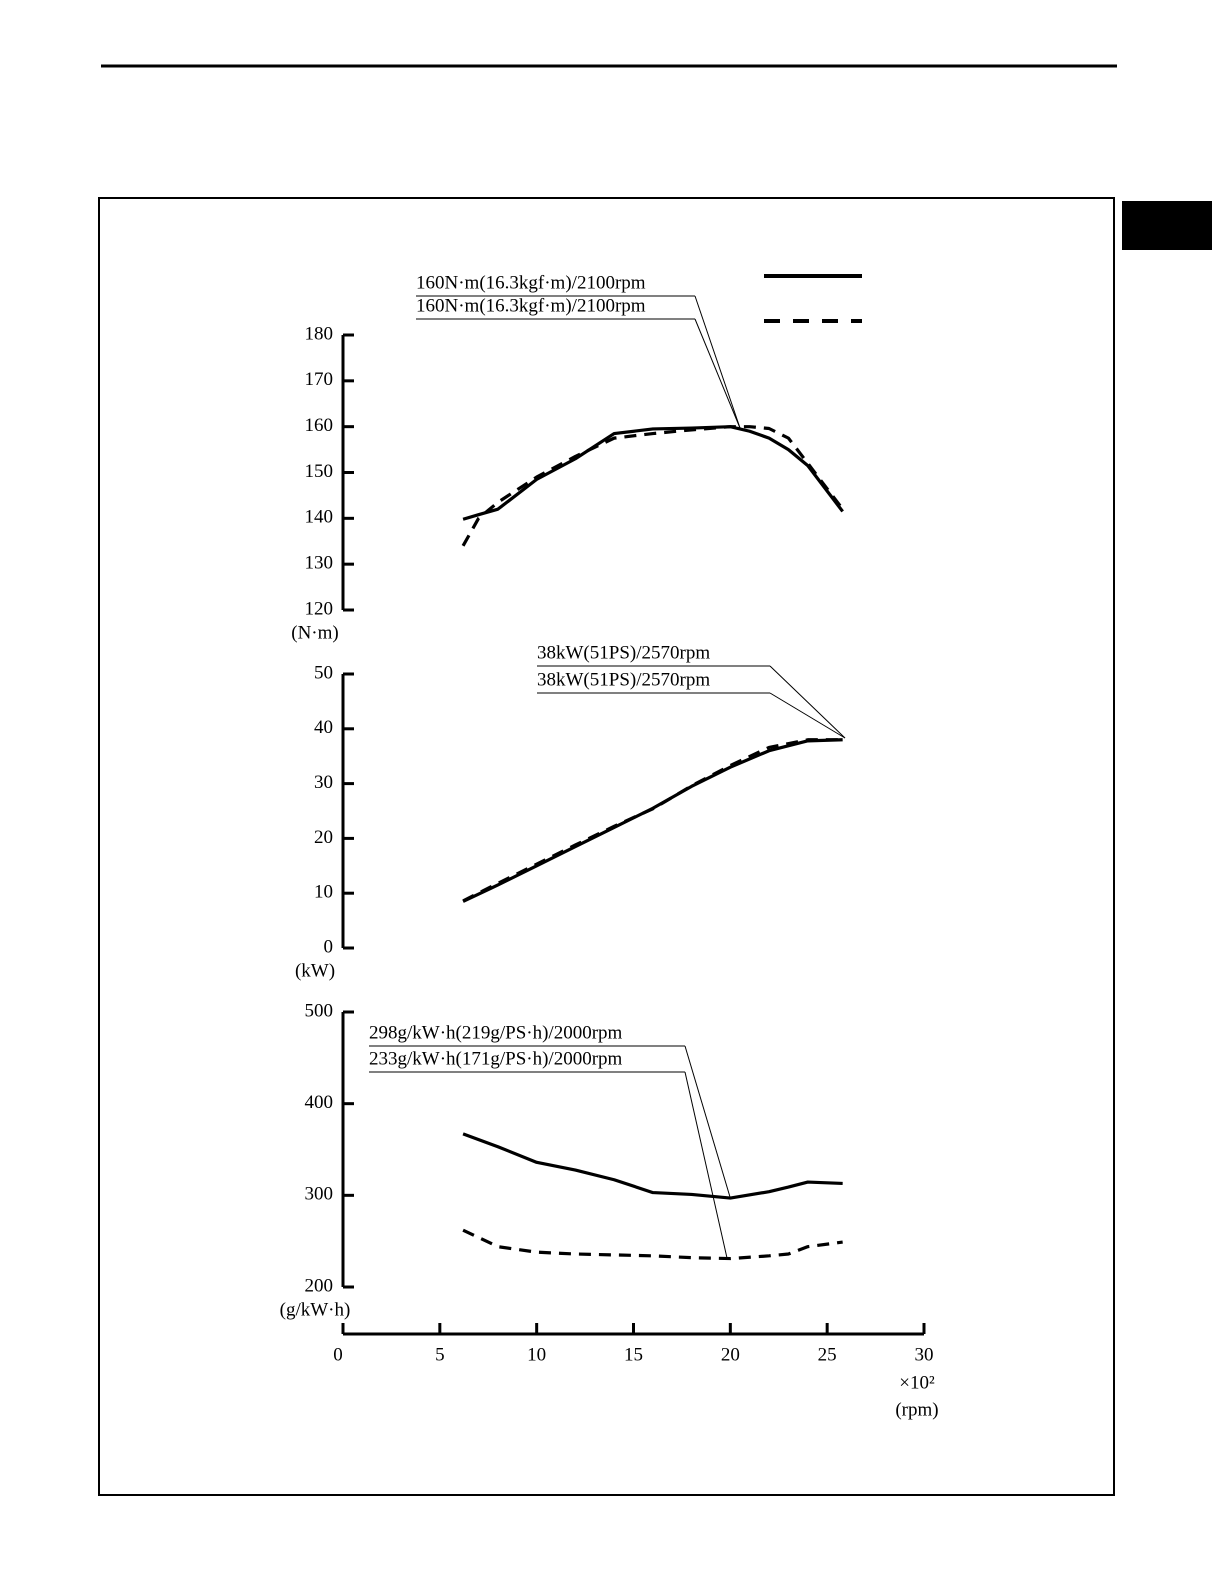 The width and height of the screenshot is (1224, 1589). Describe the element at coordinates (1167, 225) in the screenshot. I see `section-tab` at that location.